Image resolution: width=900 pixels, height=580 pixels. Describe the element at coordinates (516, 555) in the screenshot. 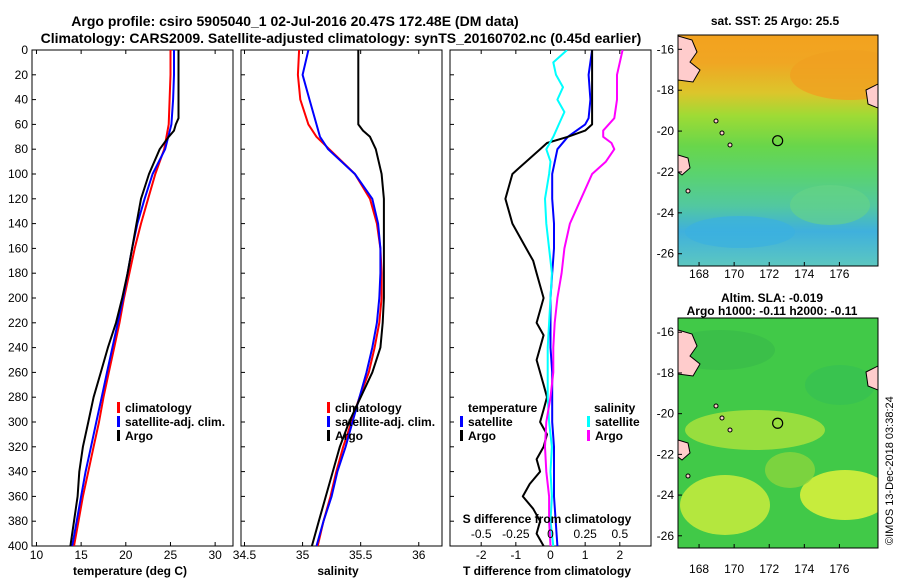

I see `x-tick-label: -1` at that location.